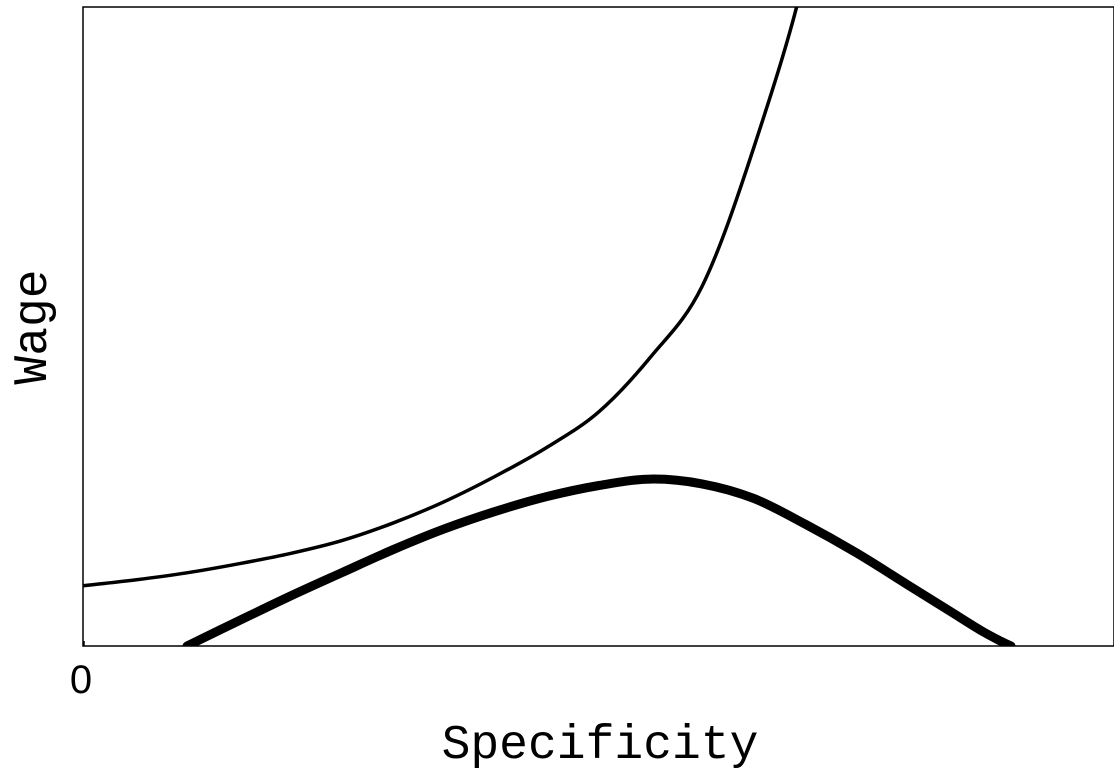  What do you see at coordinates (81, 680) in the screenshot?
I see `x-tick-label-0: 0` at bounding box center [81, 680].